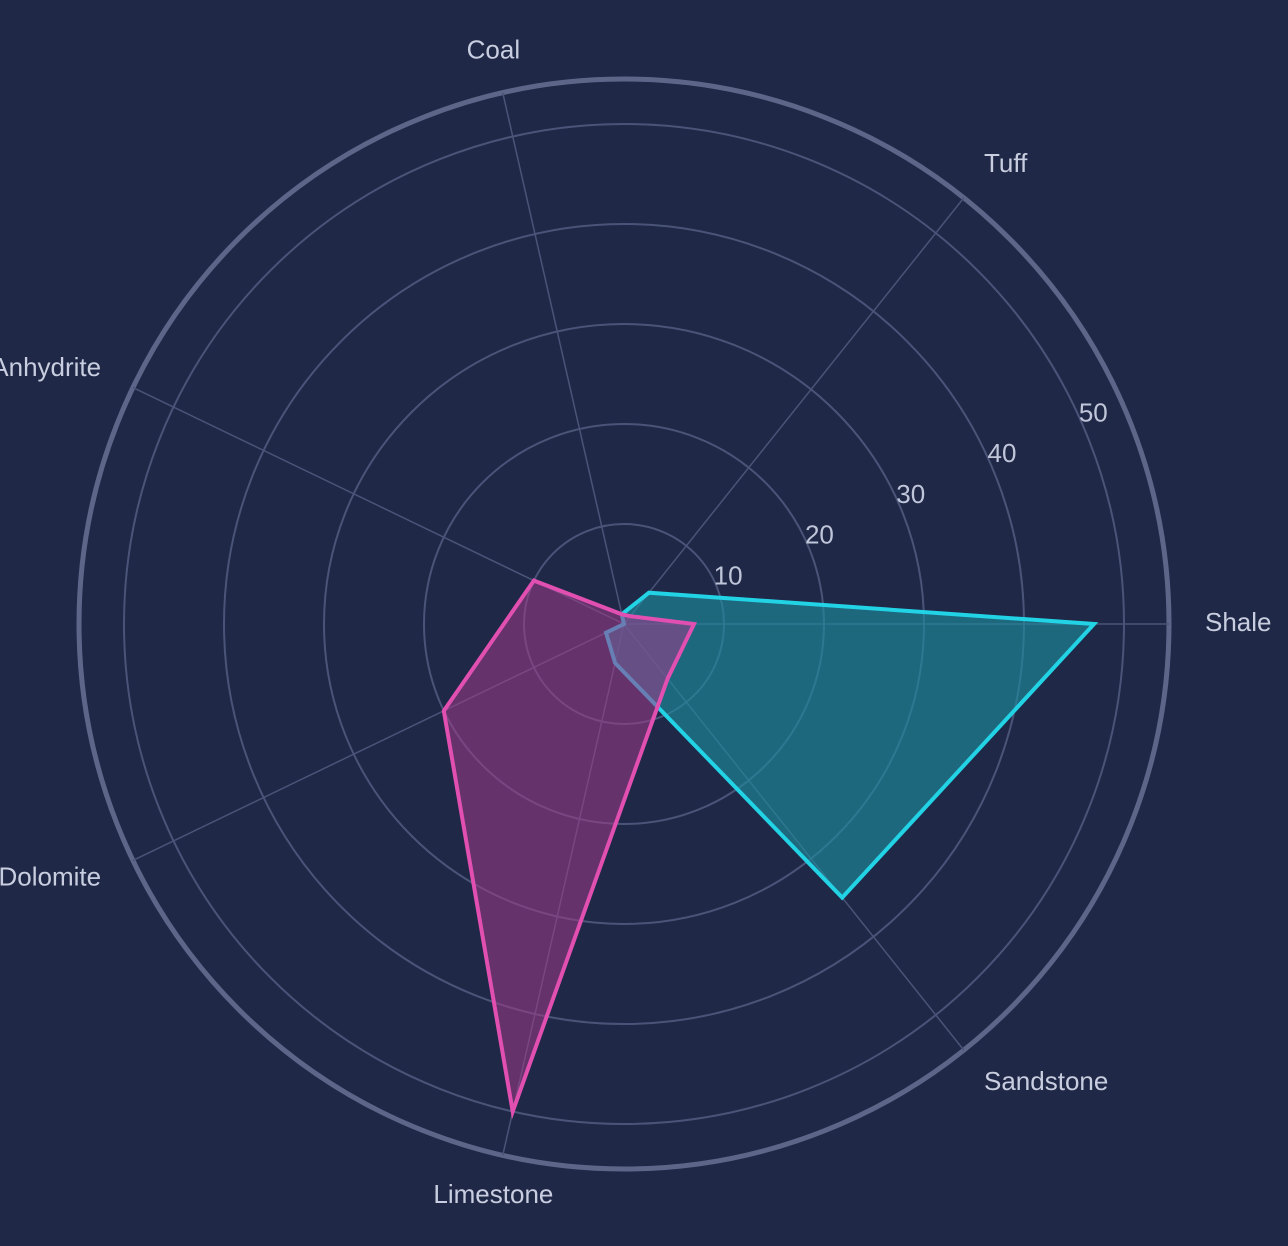  Describe the element at coordinates (1093, 412) in the screenshot. I see `tick-label-50: 50` at that location.